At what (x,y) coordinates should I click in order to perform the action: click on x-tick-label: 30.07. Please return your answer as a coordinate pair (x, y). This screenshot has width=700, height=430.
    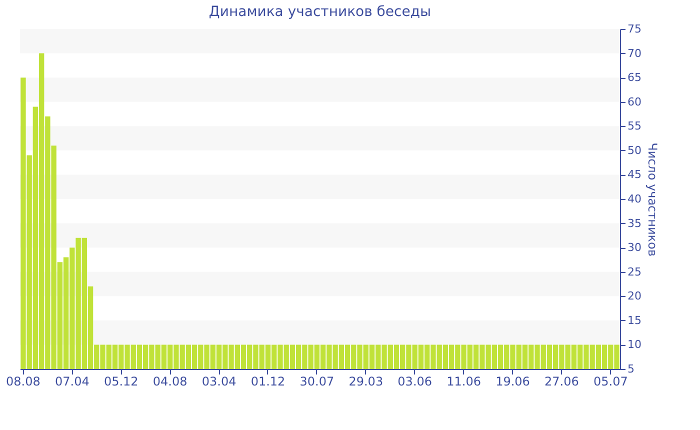
    Looking at the image, I should click on (317, 381).